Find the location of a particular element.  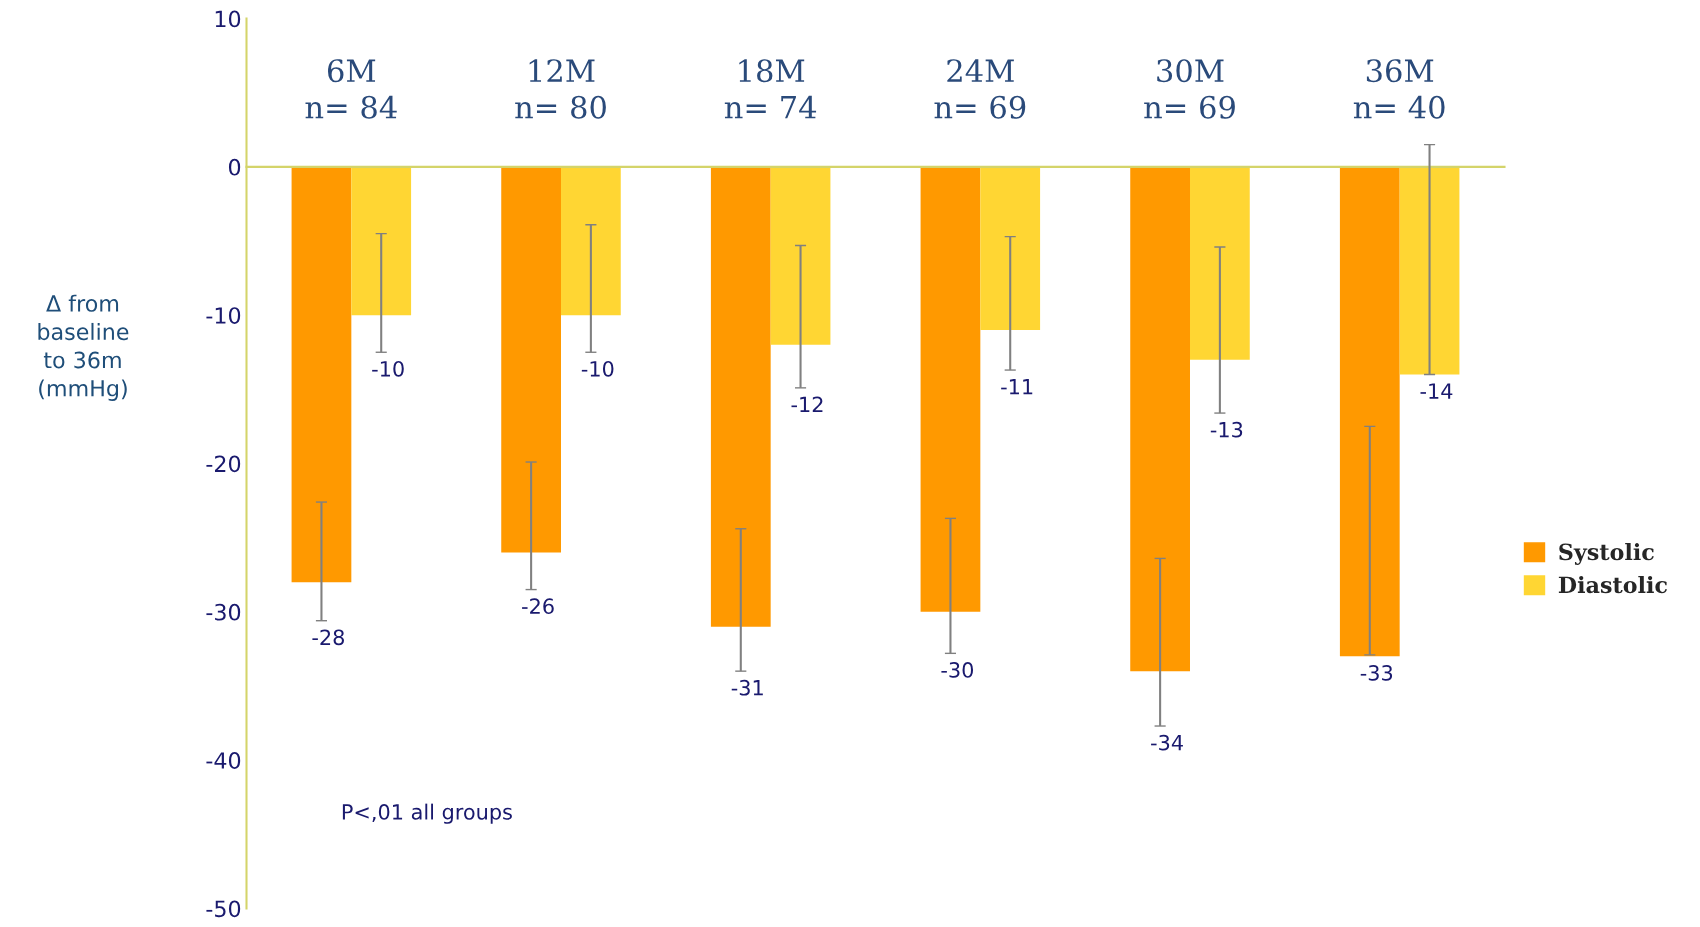

data-label: -11 is located at coordinates (1017, 387).